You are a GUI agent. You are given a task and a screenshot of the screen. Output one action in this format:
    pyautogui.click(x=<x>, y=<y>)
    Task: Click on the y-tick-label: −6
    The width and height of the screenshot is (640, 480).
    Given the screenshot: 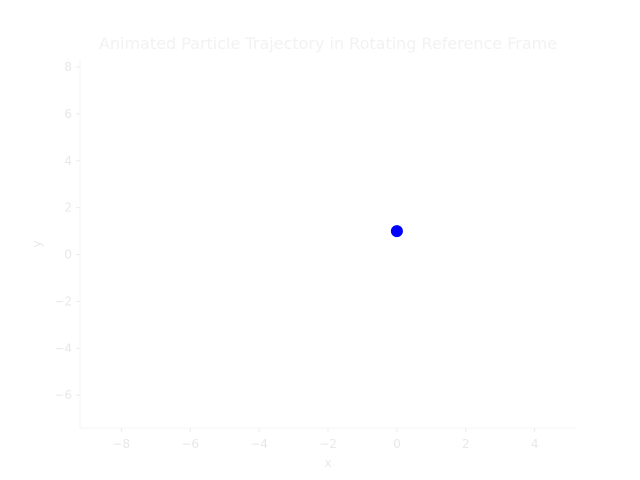 What is the action you would take?
    pyautogui.click(x=63, y=395)
    